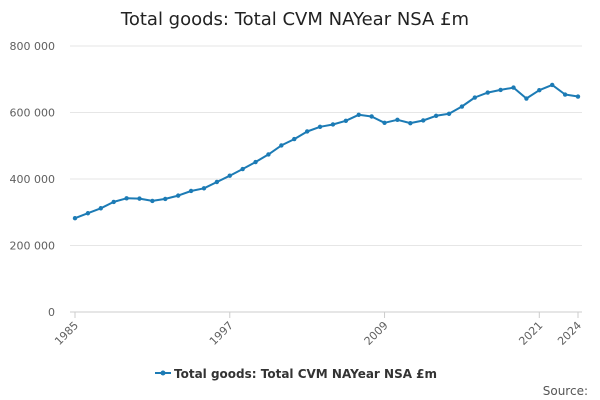 Image resolution: width=600 pixels, height=400 pixels. Describe the element at coordinates (33, 113) in the screenshot. I see `y-tick-label: 600 000` at that location.